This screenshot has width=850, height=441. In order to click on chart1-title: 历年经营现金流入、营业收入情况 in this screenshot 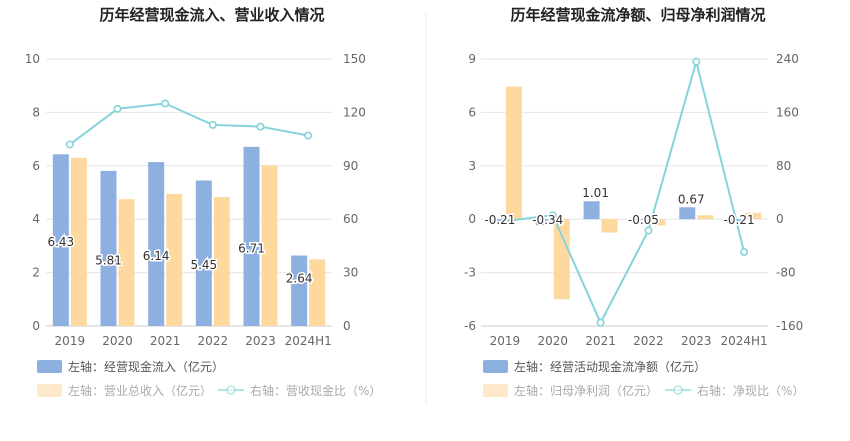, I will do `click(211, 15)`.